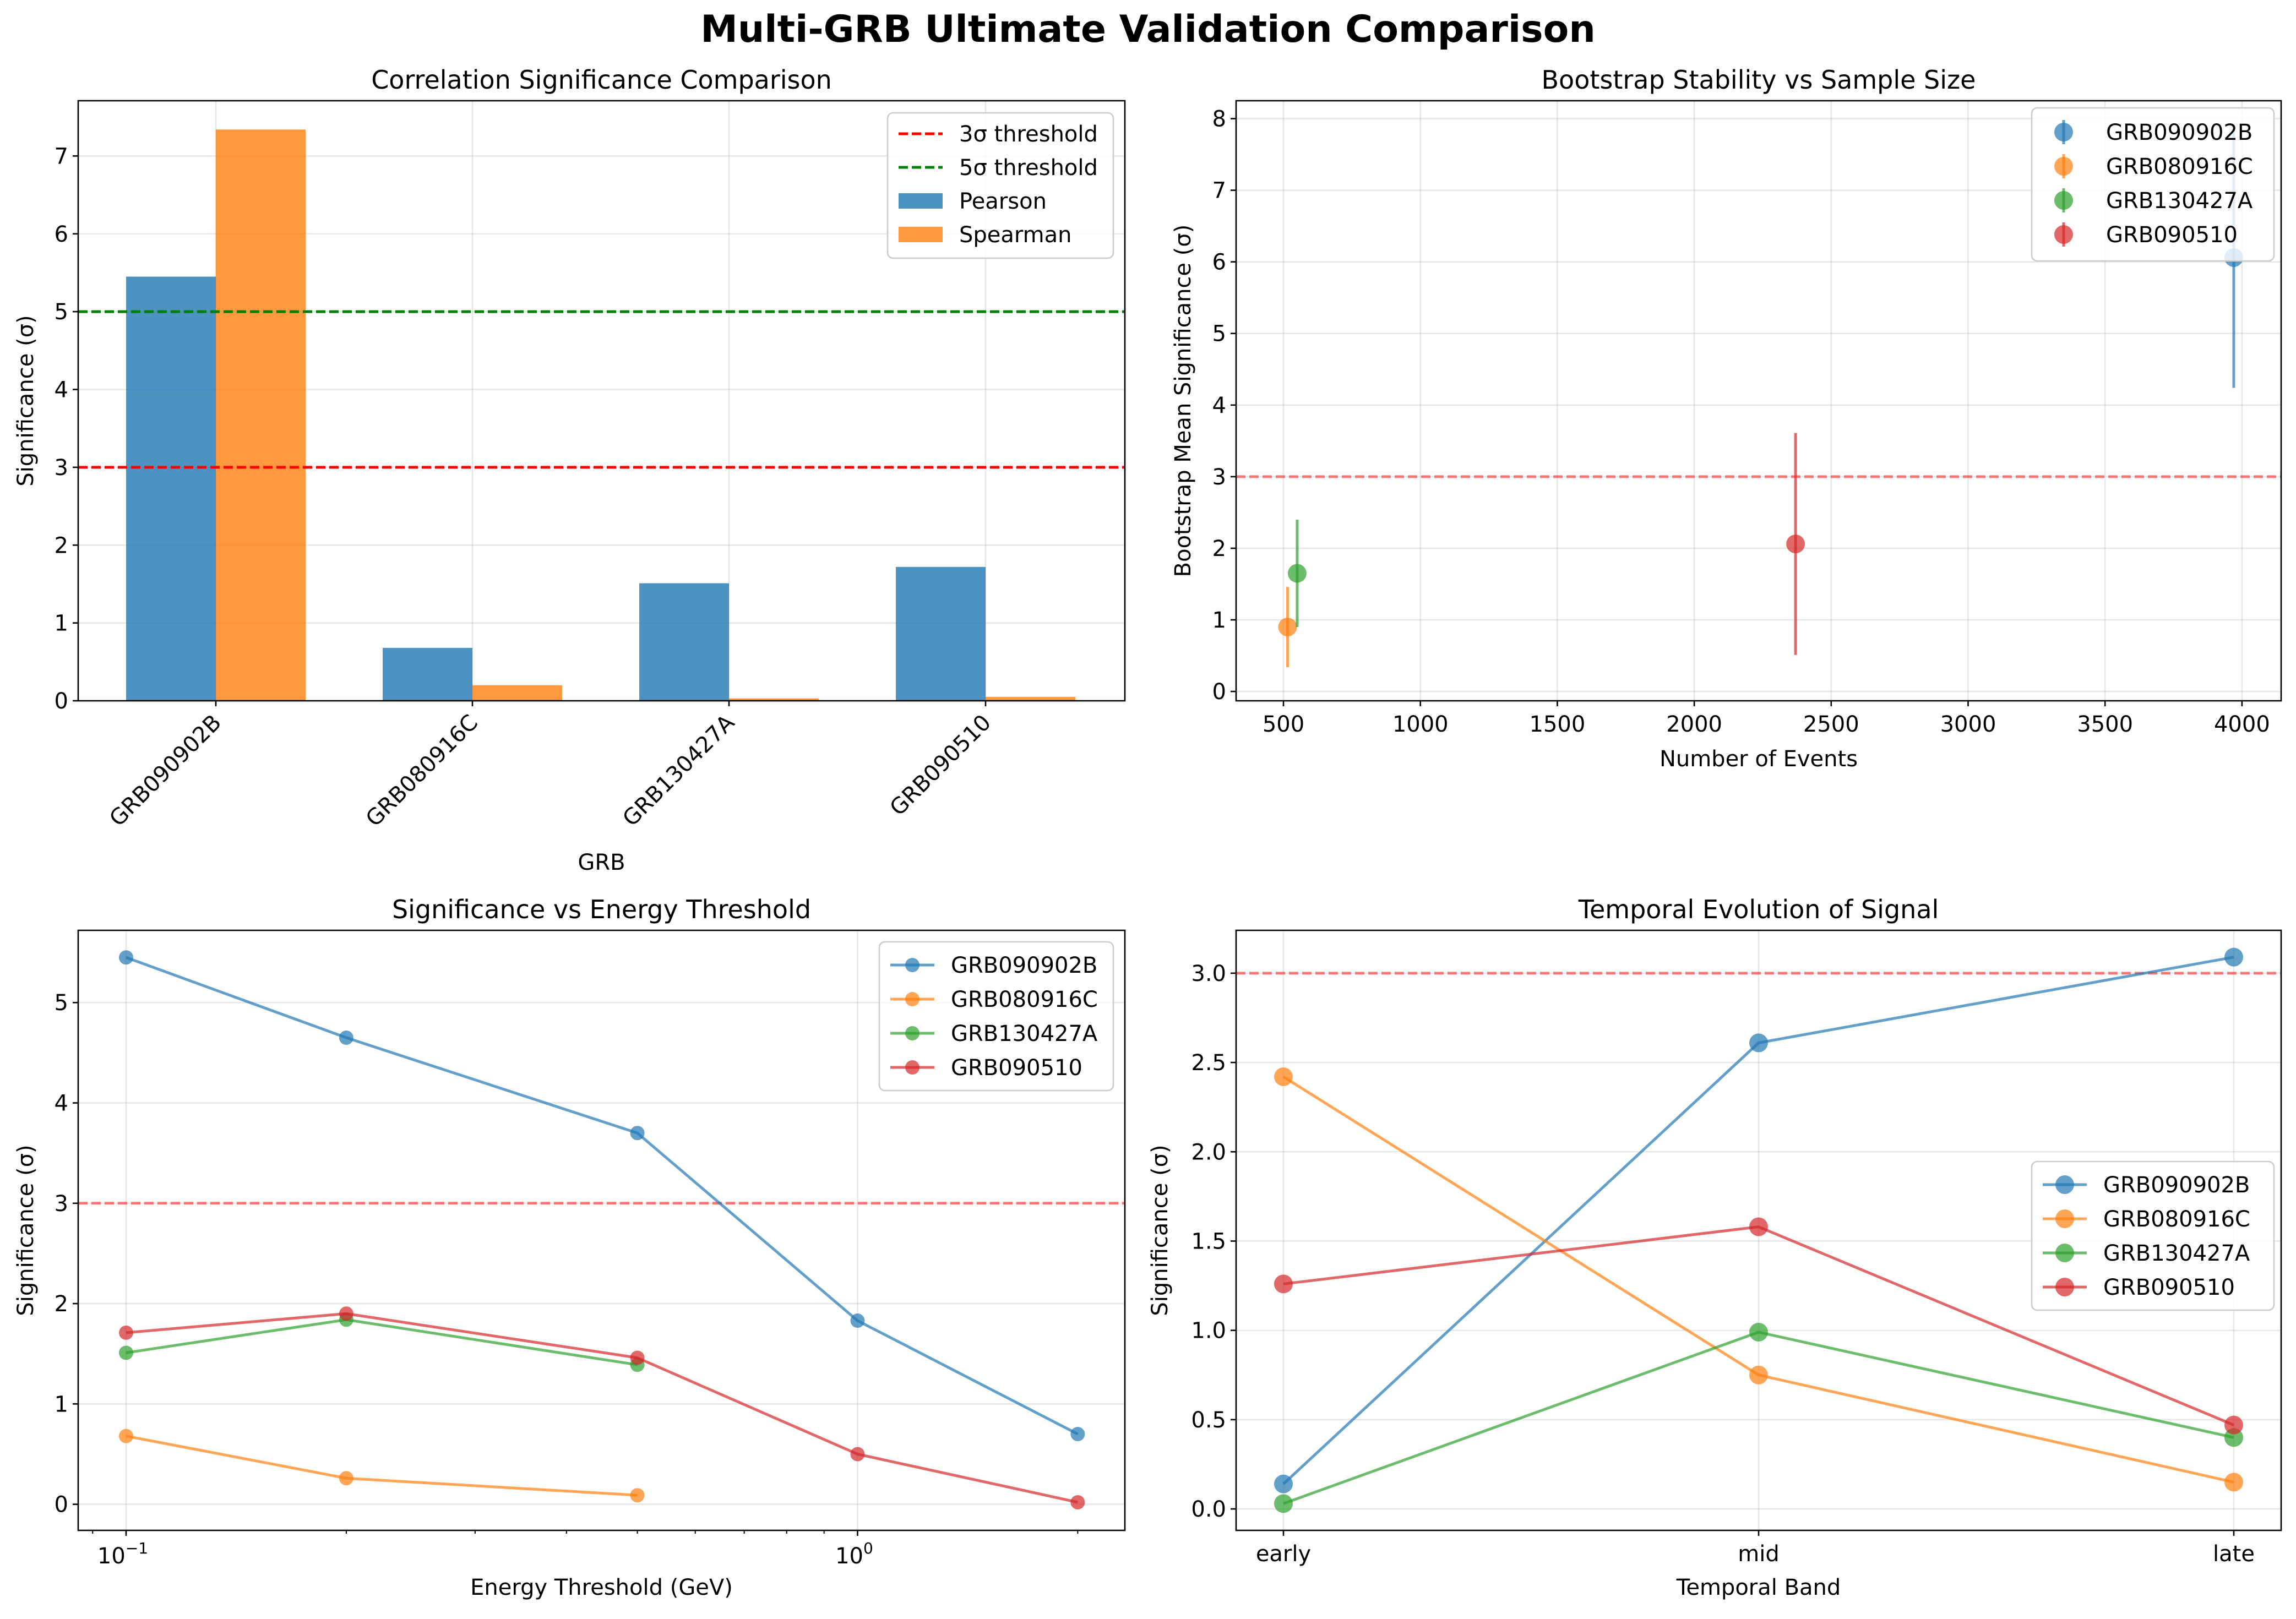 Image resolution: width=2296 pixels, height=1619 pixels. I want to click on bar-spearman-grb090510, so click(1030, 698).